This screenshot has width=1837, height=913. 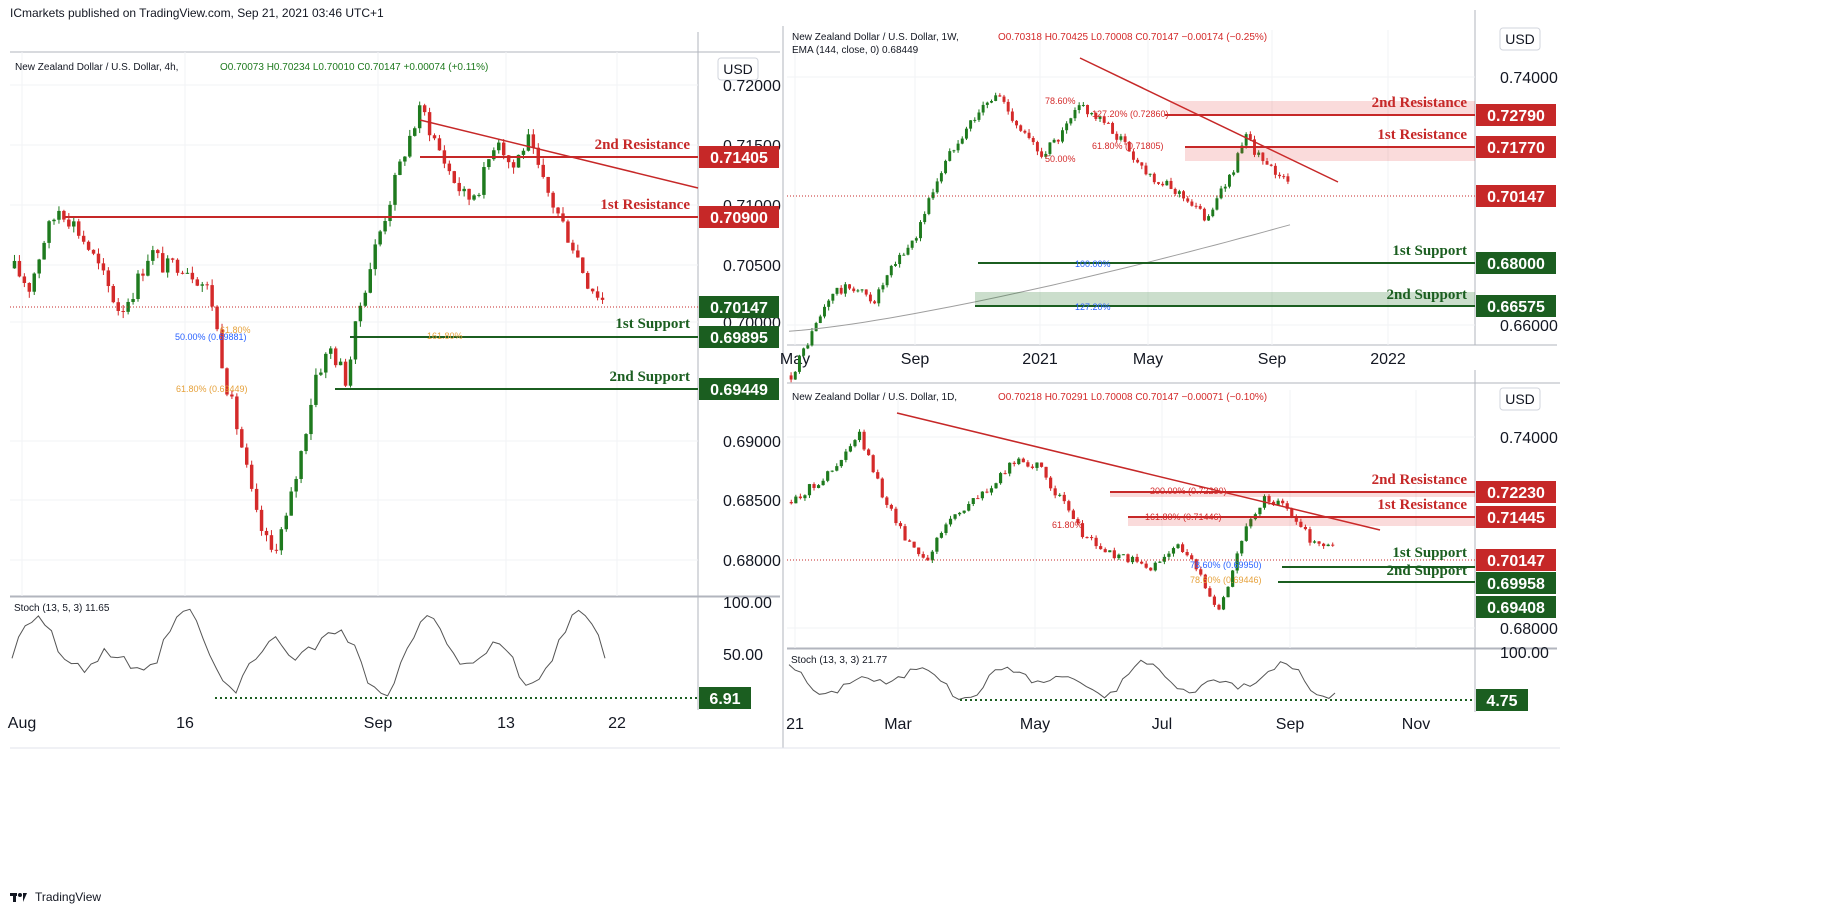 What do you see at coordinates (235, 330) in the screenshot?
I see `fib-label: 61.80%` at bounding box center [235, 330].